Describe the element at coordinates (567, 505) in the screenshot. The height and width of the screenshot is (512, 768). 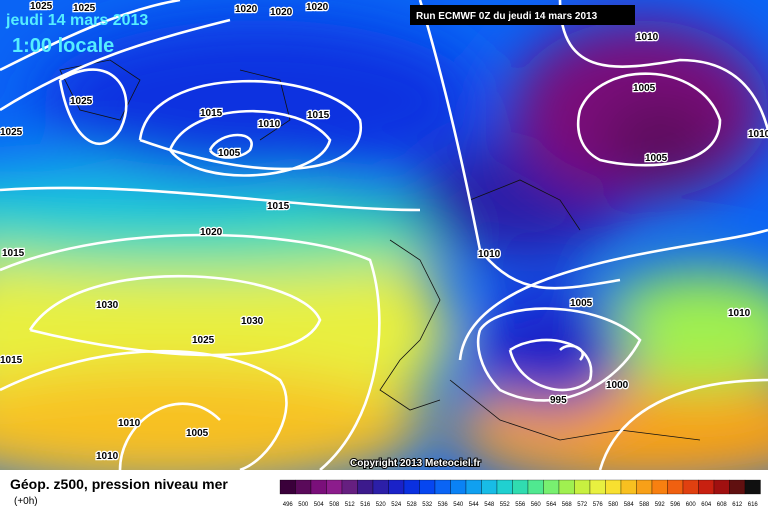
I see `scale-label: 568` at that location.